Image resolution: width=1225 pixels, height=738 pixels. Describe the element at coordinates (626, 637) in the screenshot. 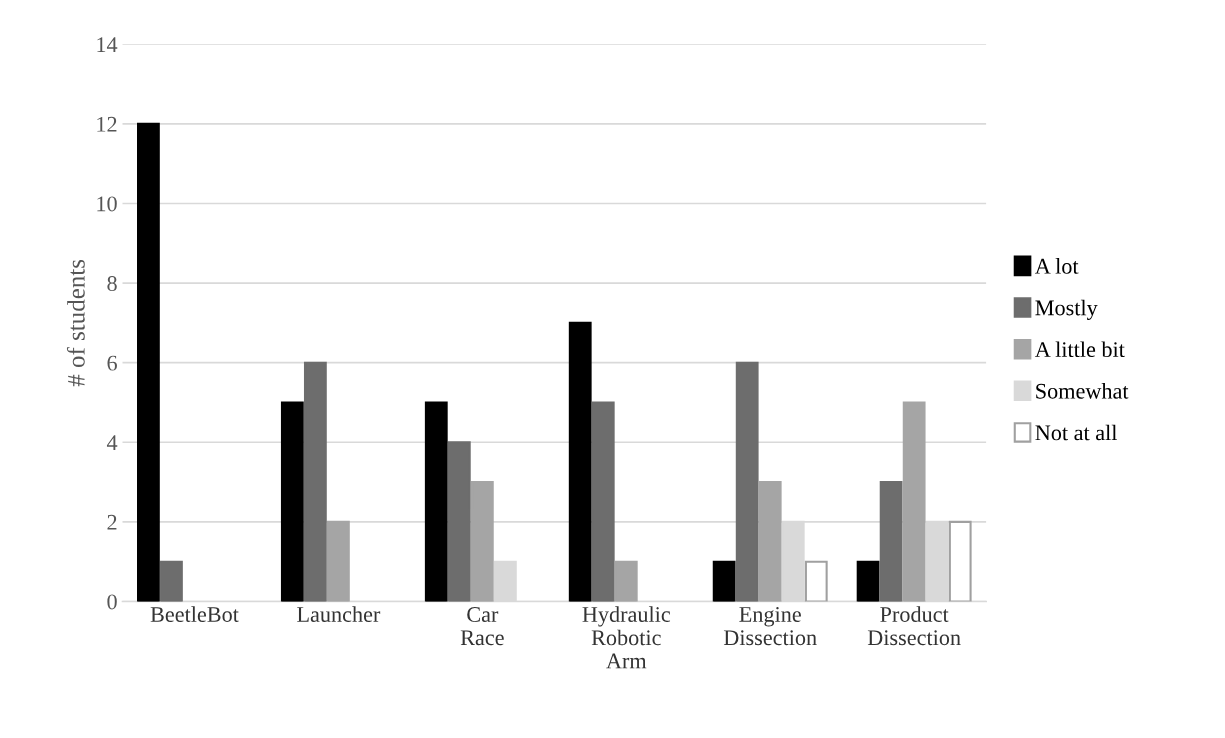

I see `x-tick-label: Hydraulic Robotic Arm` at that location.